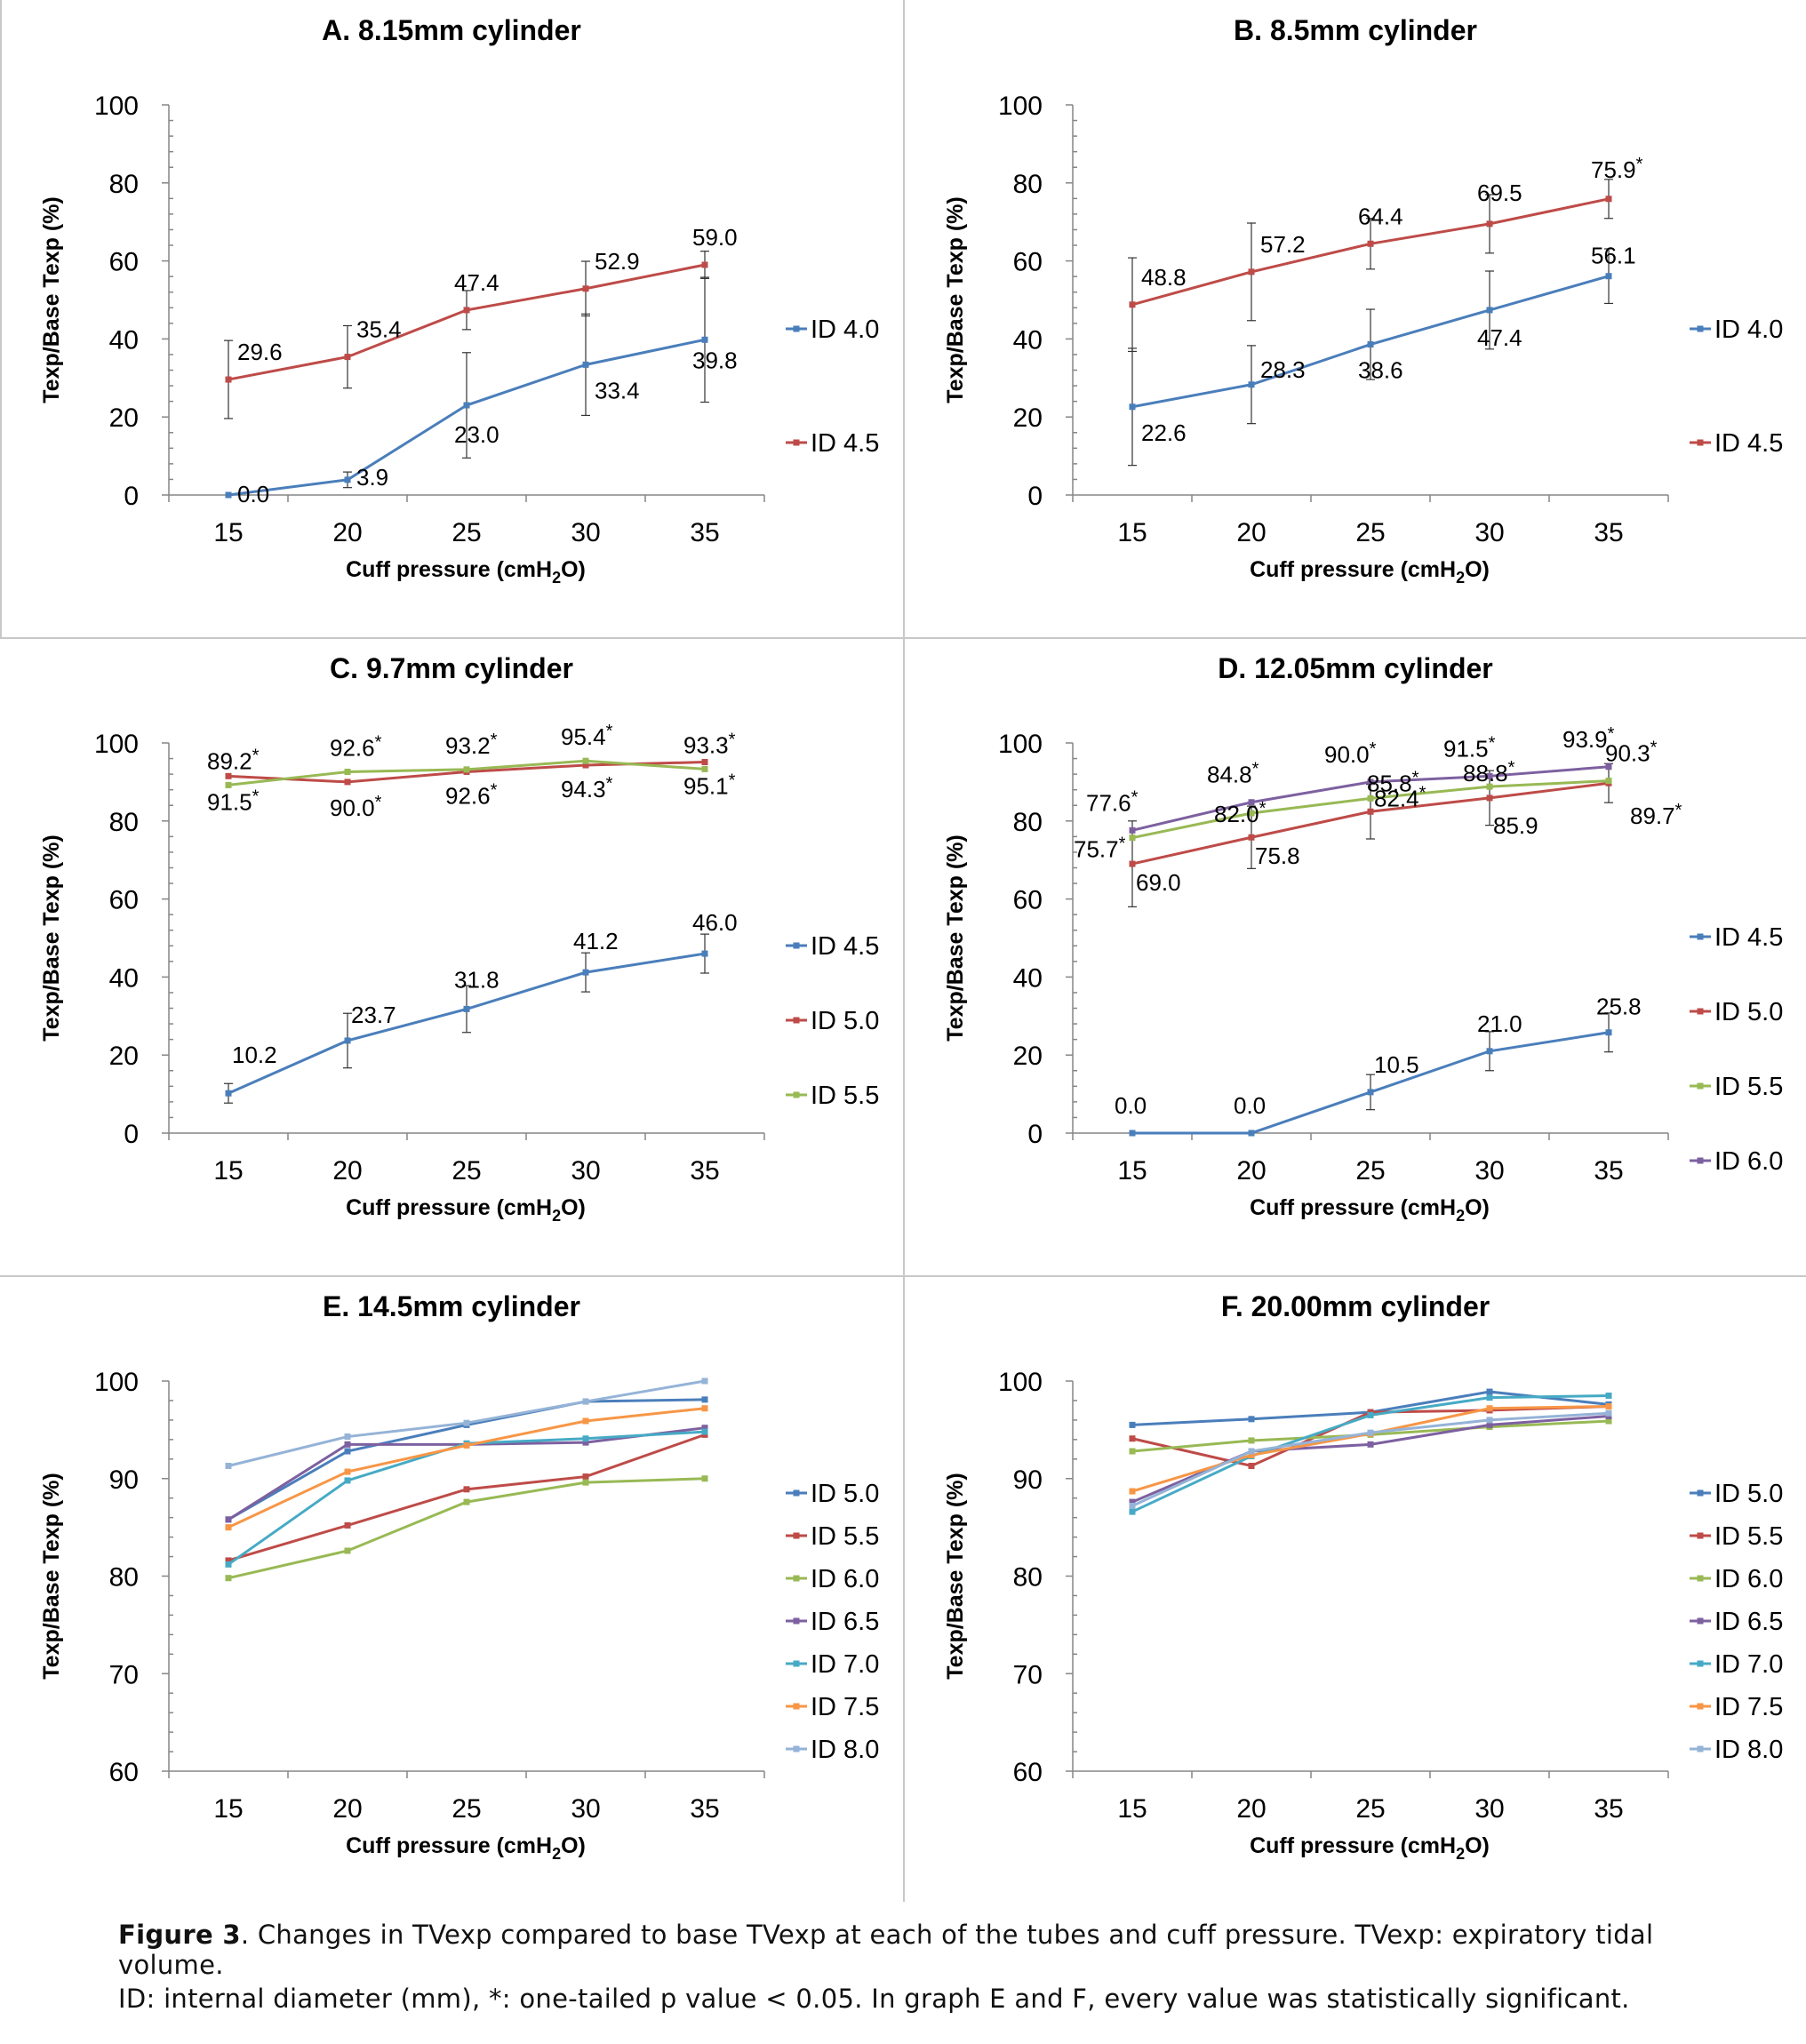 This screenshot has width=1806, height=2044. I want to click on data-label: 64.4, so click(1380, 216).